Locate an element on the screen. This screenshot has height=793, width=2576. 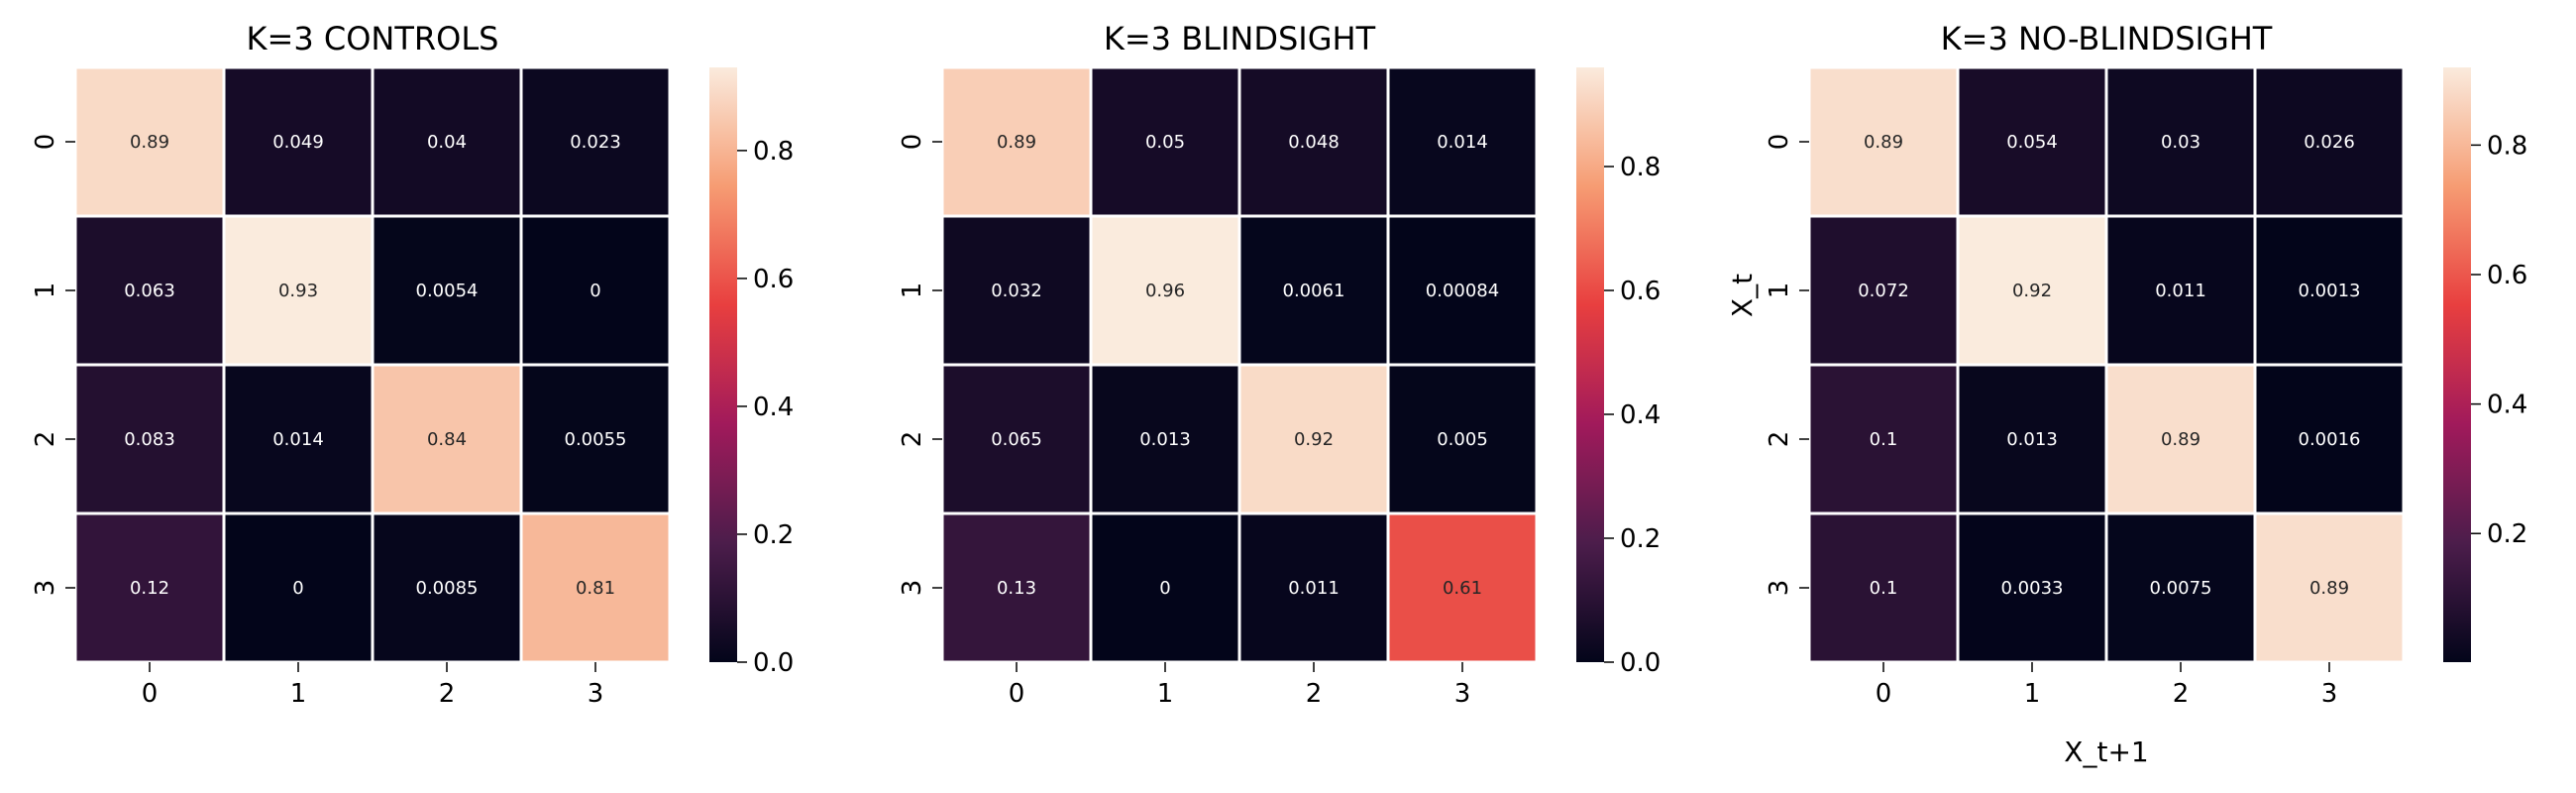
chart-title: K=3 NO-BLINDSIGHT is located at coordinates (2107, 38).